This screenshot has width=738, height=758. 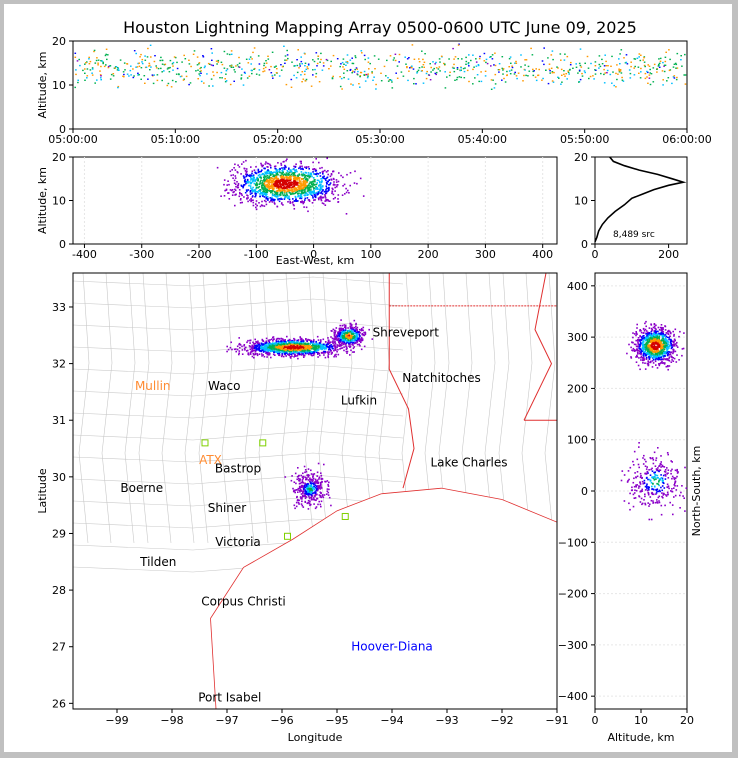 What do you see at coordinates (380, 85) in the screenshot?
I see `time-altitude-frame` at bounding box center [380, 85].